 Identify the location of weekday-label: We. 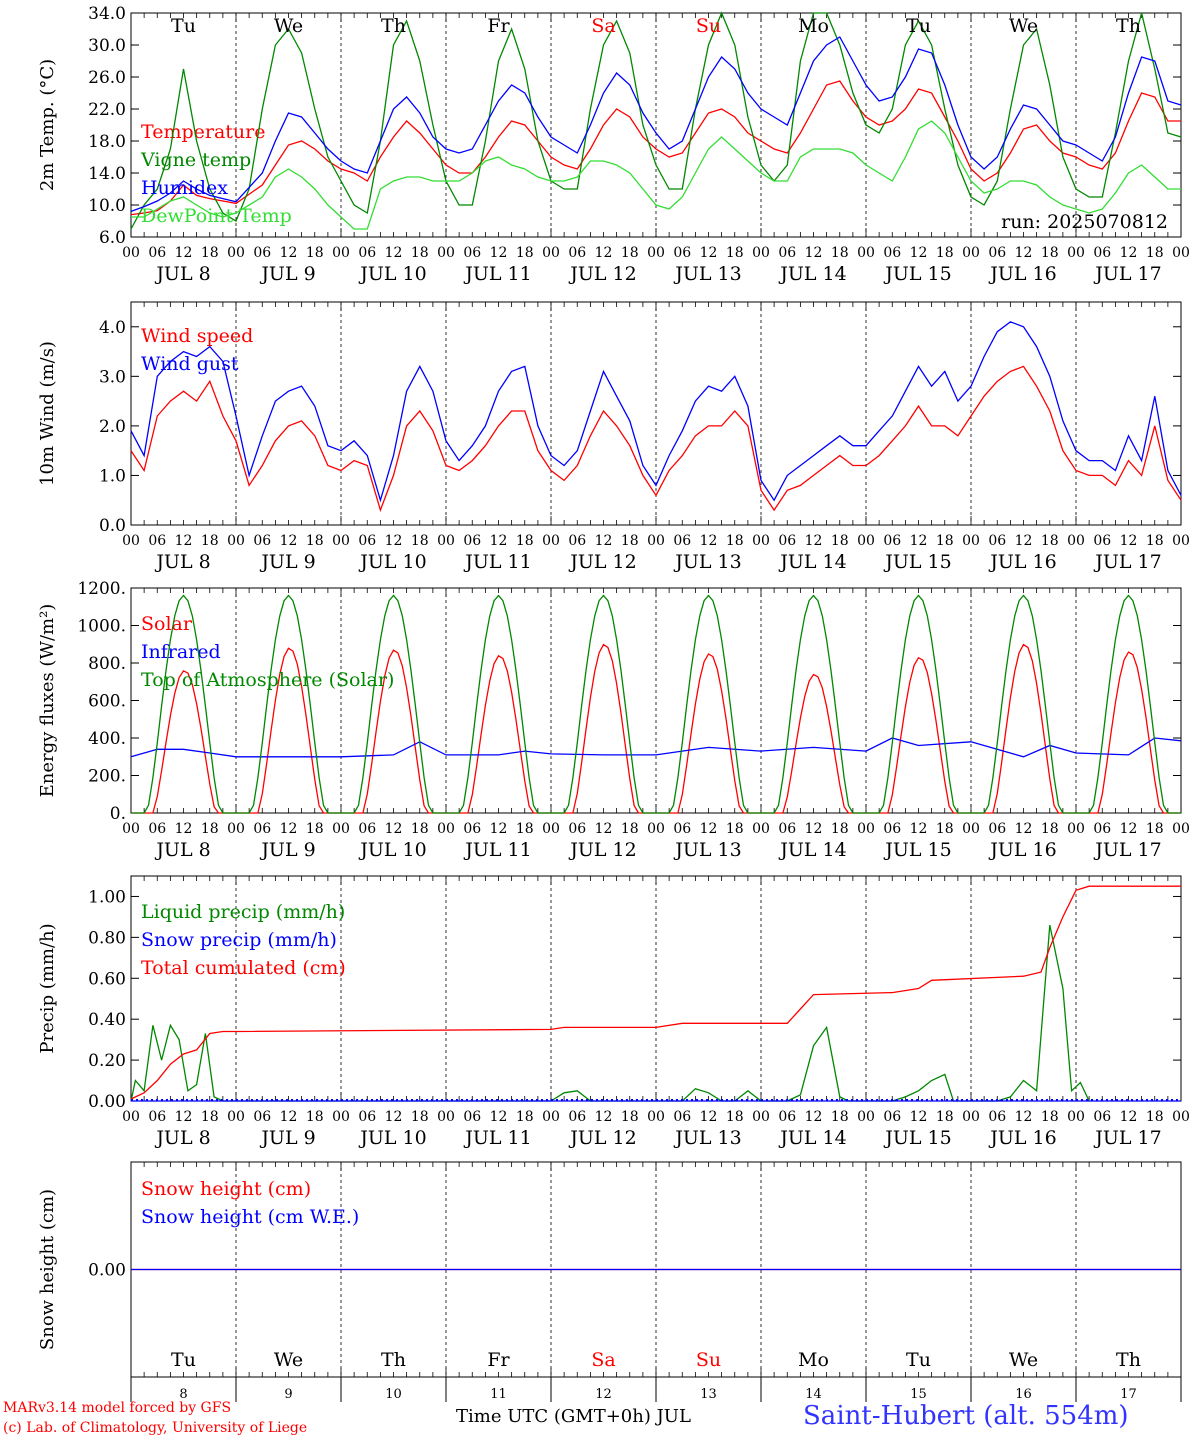
(288, 26).